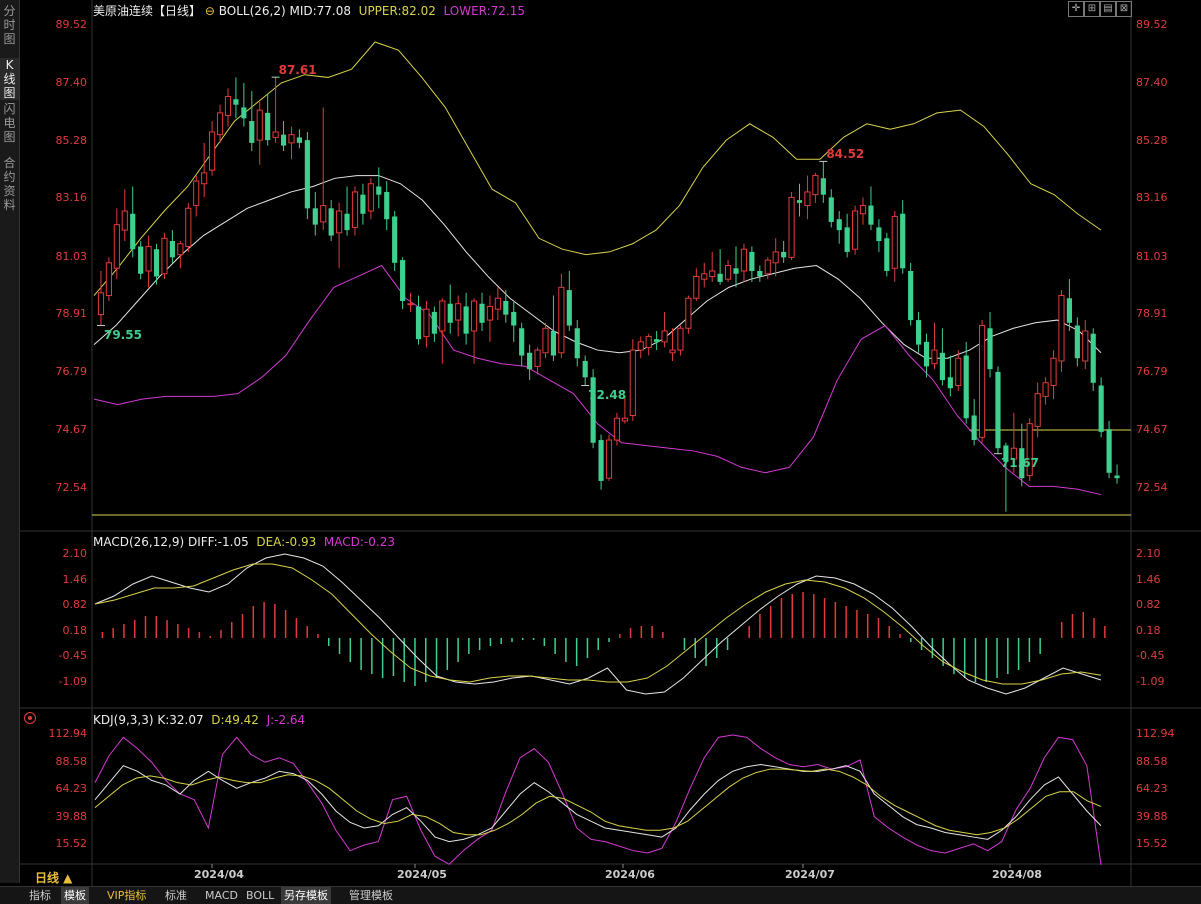 This screenshot has width=1201, height=904. What do you see at coordinates (1152, 816) in the screenshot?
I see `kdj-axis-label: 39.88` at bounding box center [1152, 816].